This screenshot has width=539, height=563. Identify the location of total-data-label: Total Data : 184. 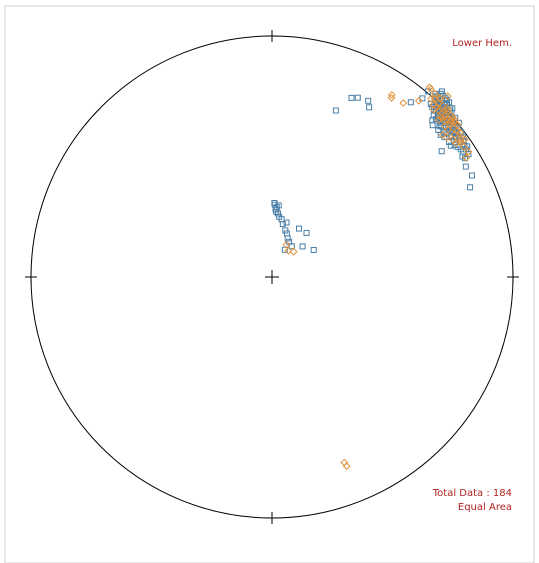
(472, 493).